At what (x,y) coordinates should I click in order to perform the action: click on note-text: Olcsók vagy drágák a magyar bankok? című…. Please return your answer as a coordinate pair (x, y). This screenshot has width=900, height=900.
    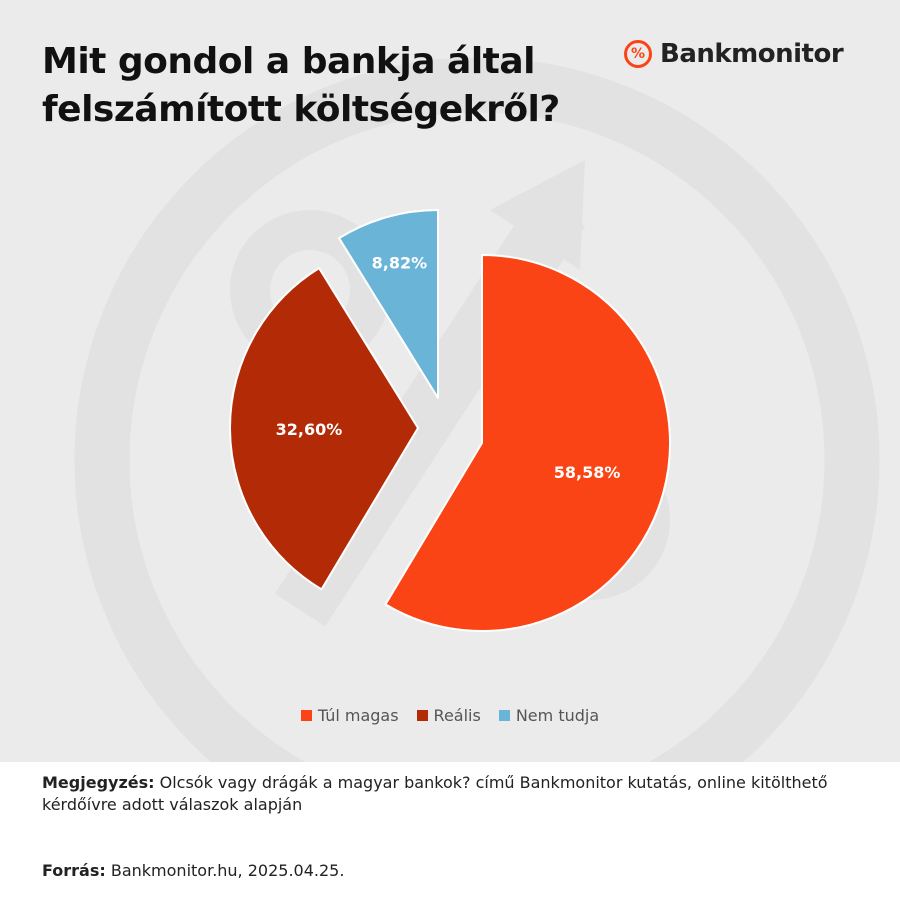
    Looking at the image, I should click on (435, 793).